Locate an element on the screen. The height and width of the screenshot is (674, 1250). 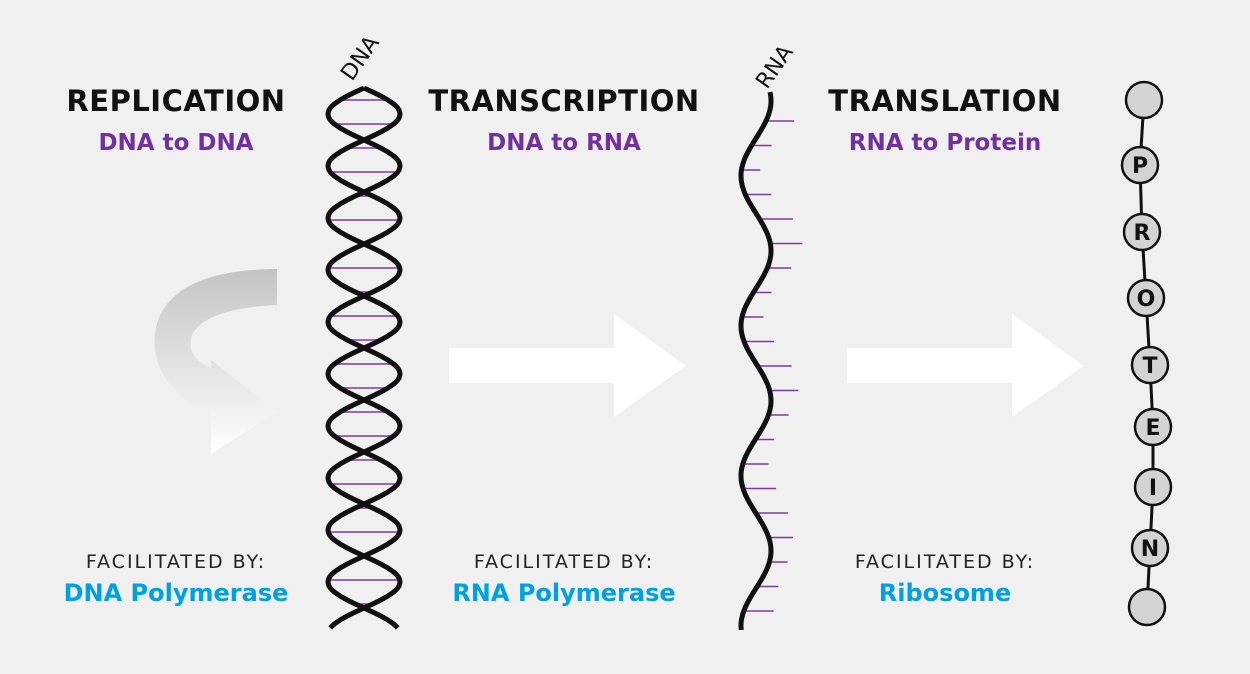
transcription-subtitle: DNA to RNA is located at coordinates (564, 143).